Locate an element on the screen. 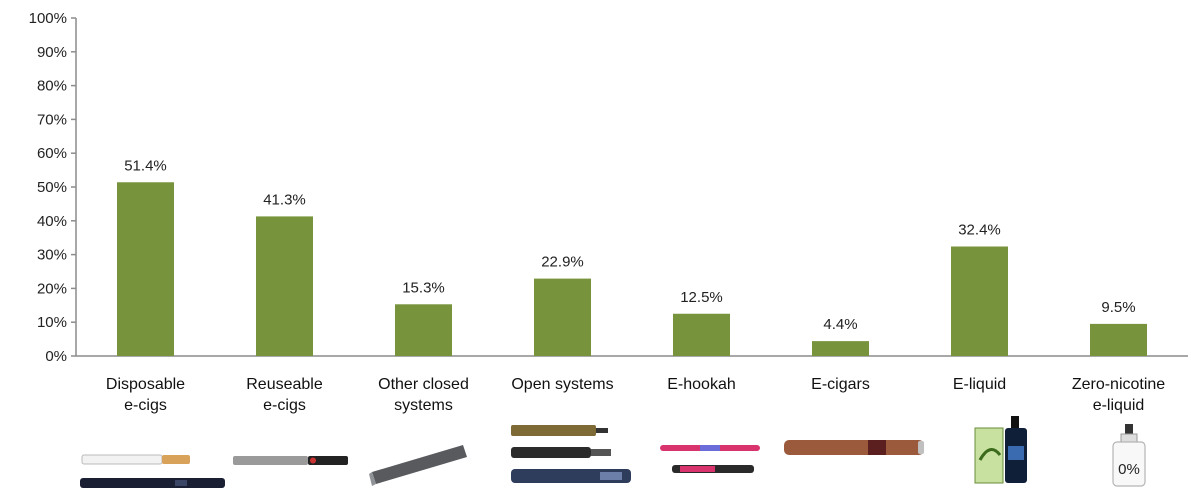 This screenshot has width=1189, height=491. e-liquid-bottle-icon is located at coordinates (1000, 450).